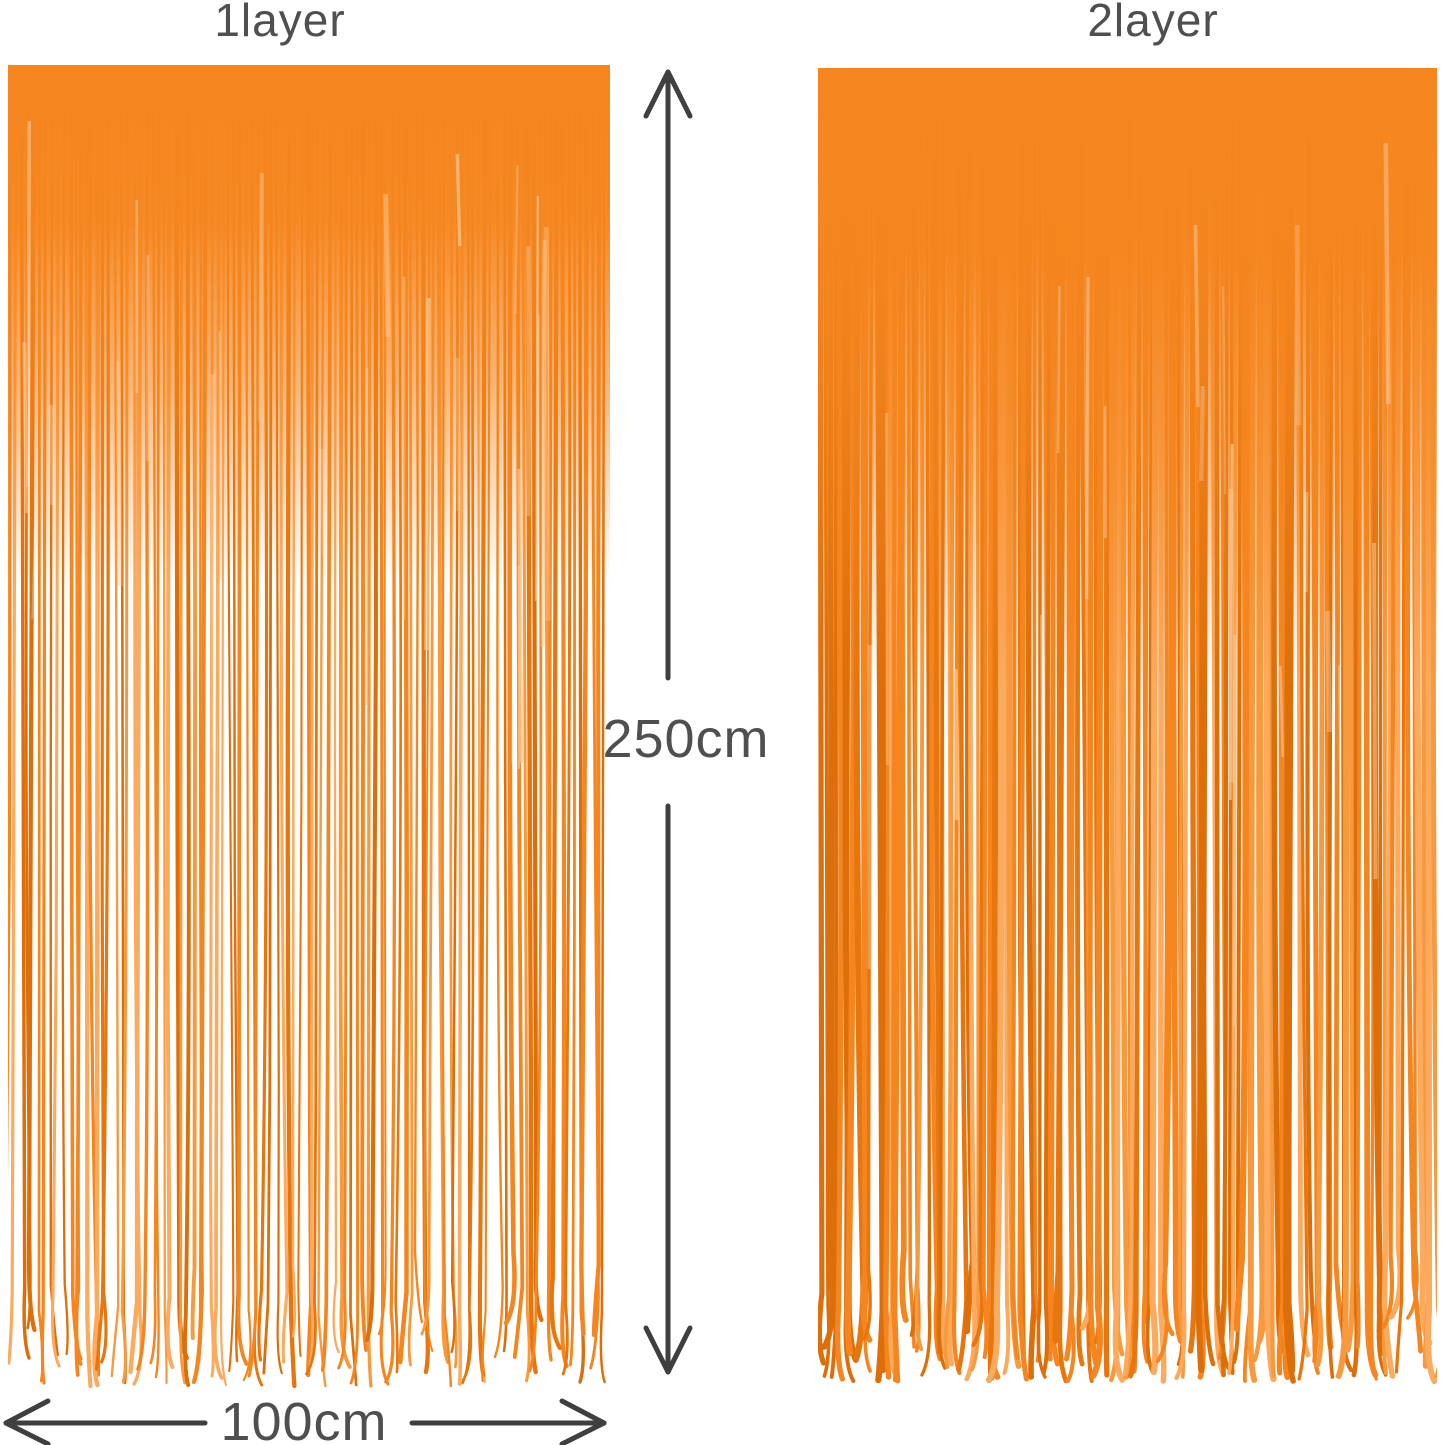 The height and width of the screenshot is (1445, 1445). I want to click on curtain-1-label: 1layer, so click(280, 23).